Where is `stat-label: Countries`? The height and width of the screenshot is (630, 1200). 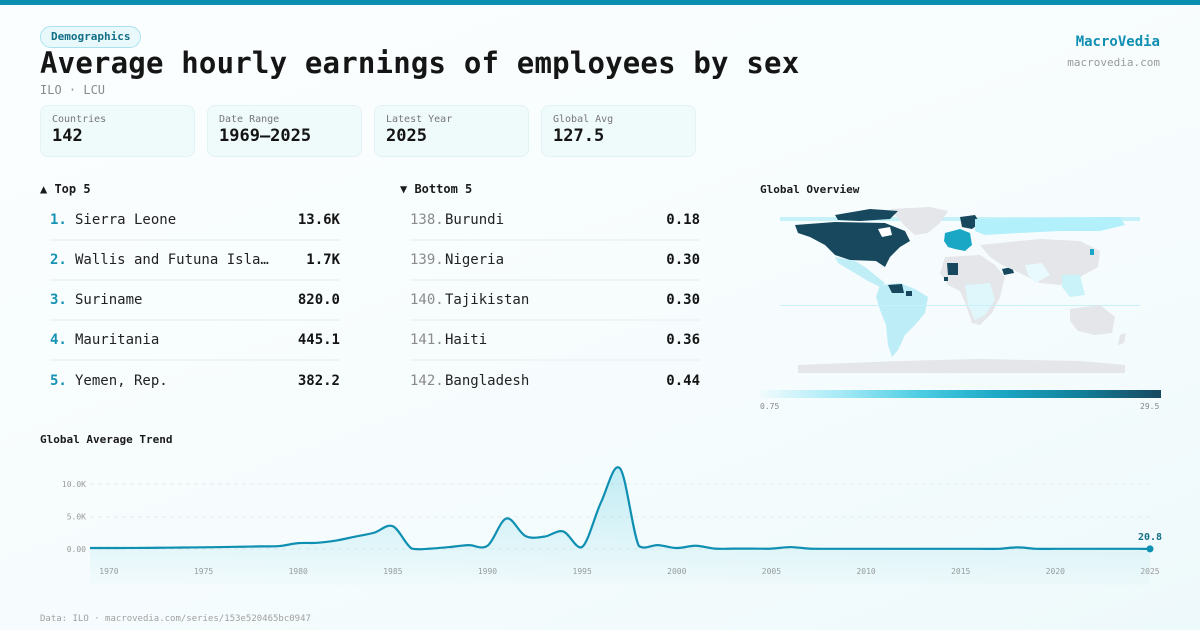 stat-label: Countries is located at coordinates (79, 119).